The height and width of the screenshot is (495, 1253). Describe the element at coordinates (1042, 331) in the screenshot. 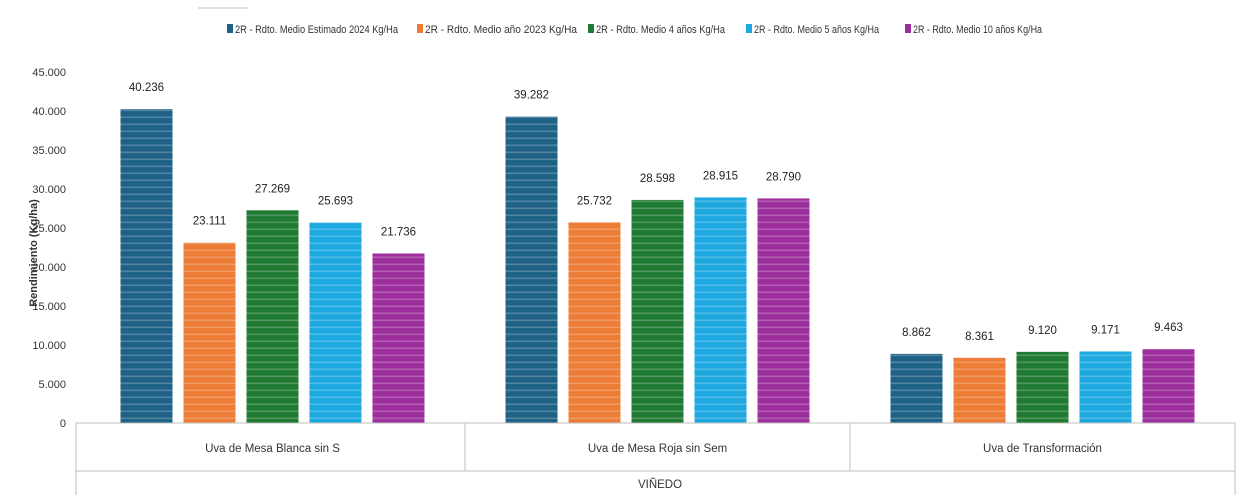

I see `data-label: 9.120` at that location.